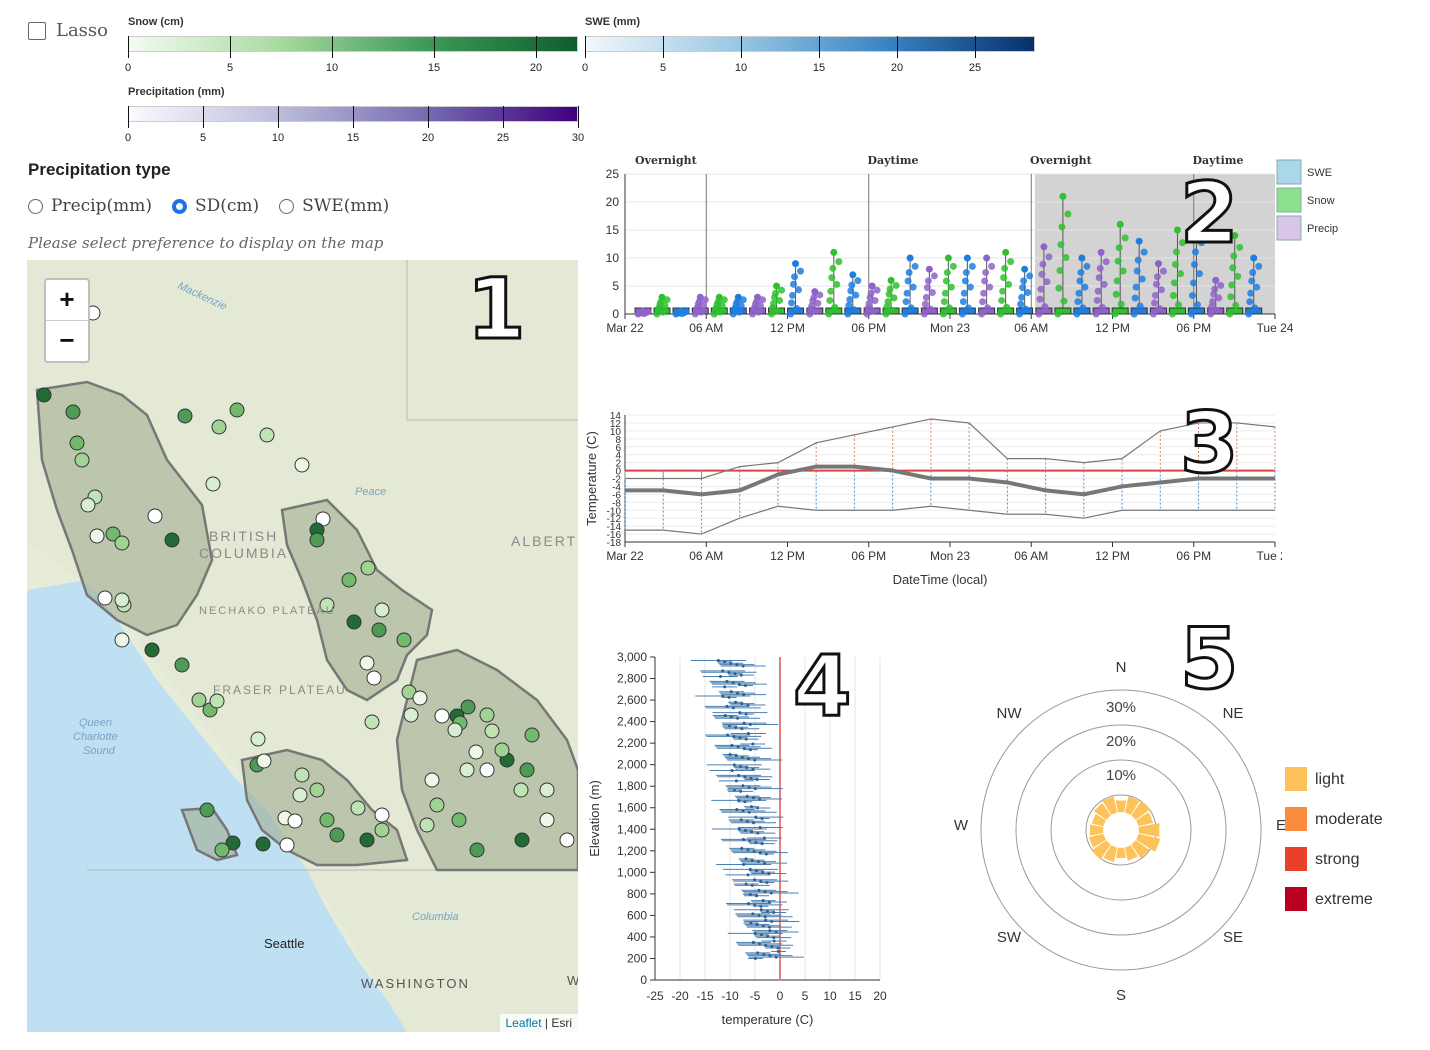 This screenshot has width=1430, height=1050. I want to click on radio-sd-circle, so click(179, 206).